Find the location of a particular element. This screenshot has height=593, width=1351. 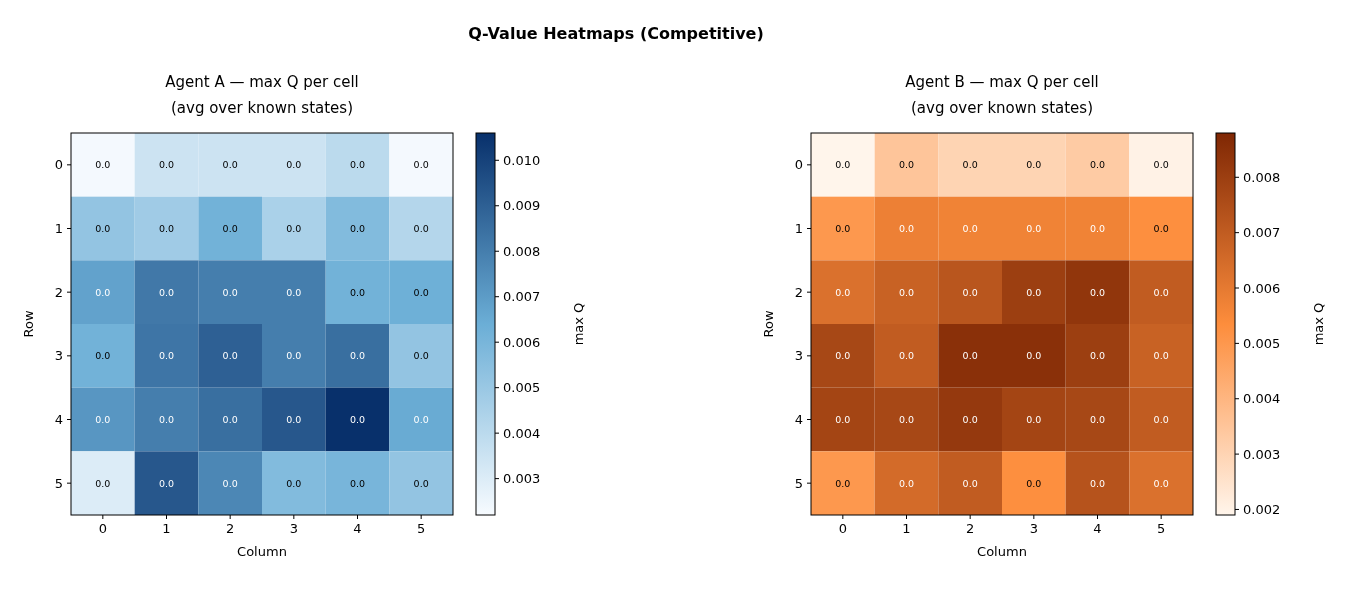

x-tick-label: 2 is located at coordinates (970, 528).